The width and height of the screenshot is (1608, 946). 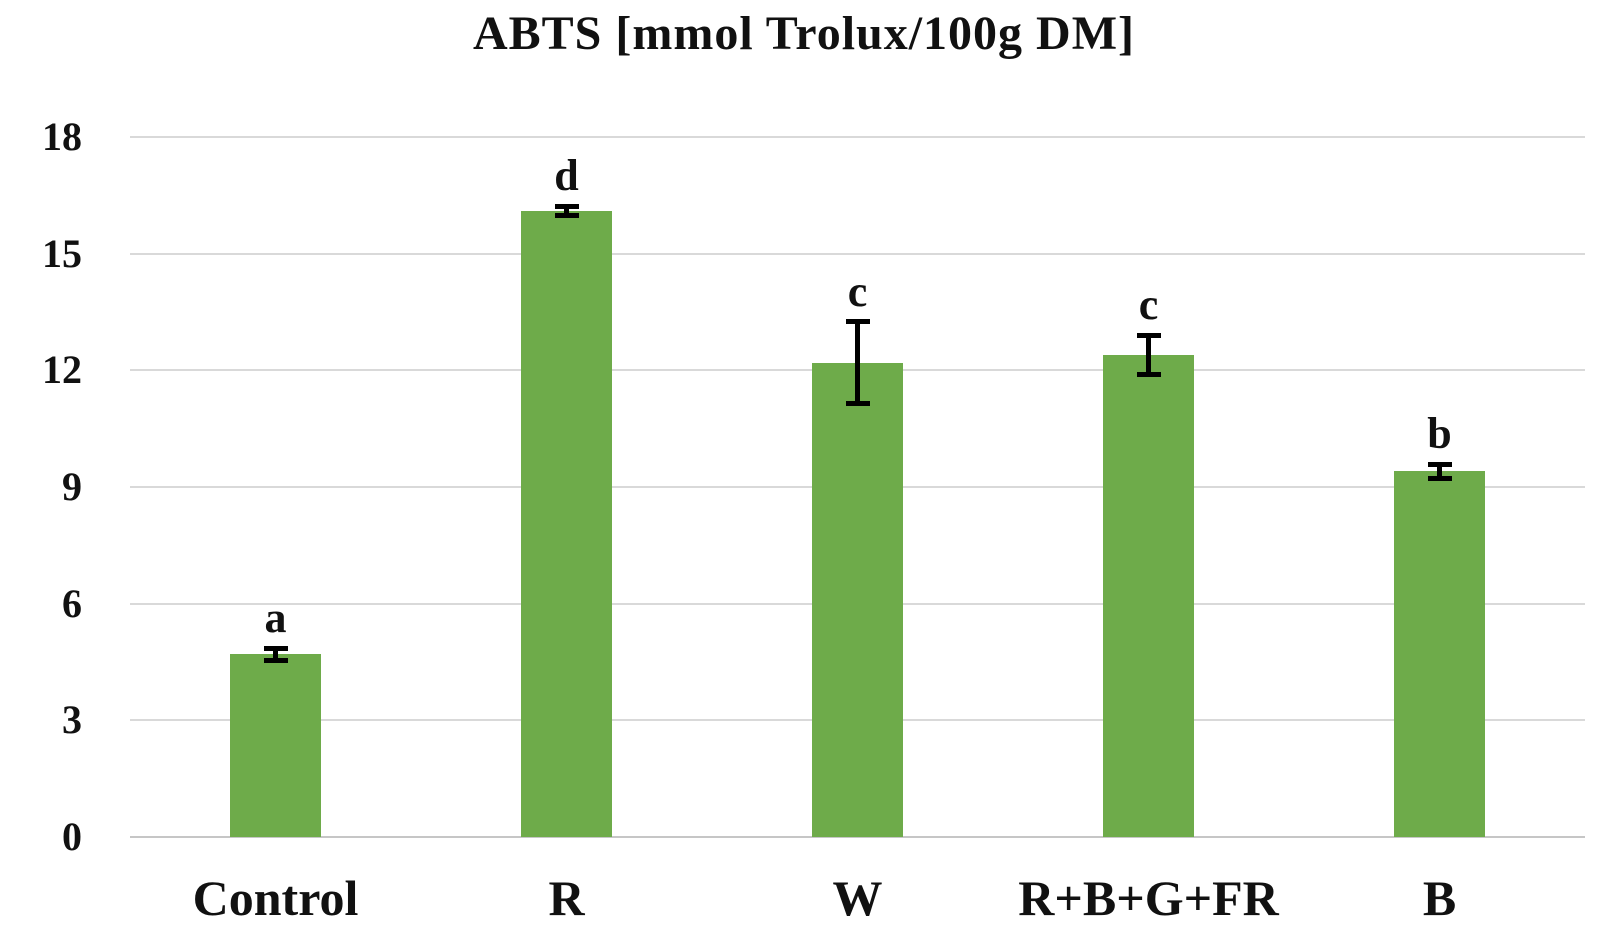 I want to click on x-axis-line, so click(x=857, y=837).